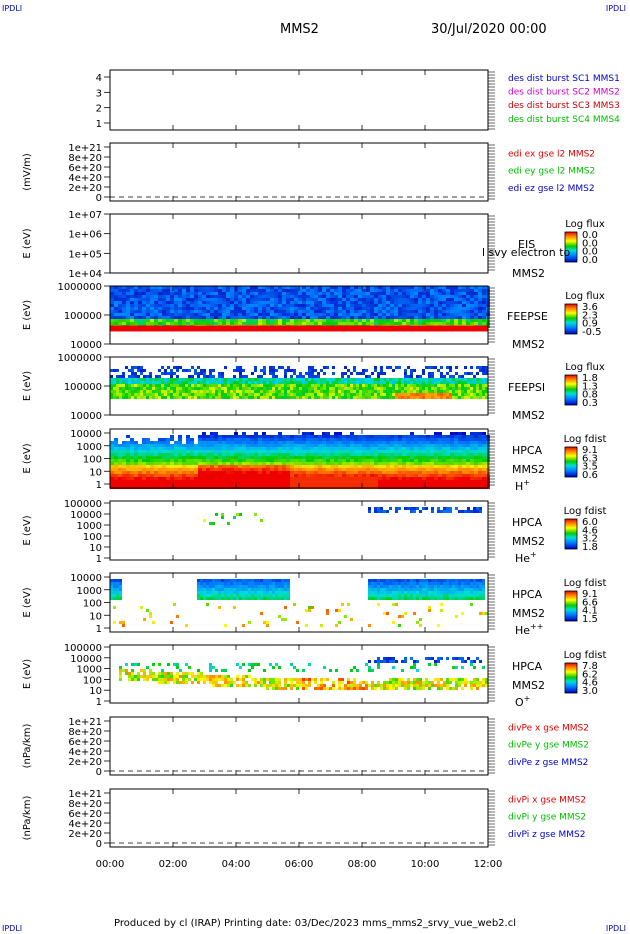 Image resolution: width=630 pixels, height=934 pixels. Describe the element at coordinates (27, 386) in the screenshot. I see `y-axis-label: E (eV)` at that location.